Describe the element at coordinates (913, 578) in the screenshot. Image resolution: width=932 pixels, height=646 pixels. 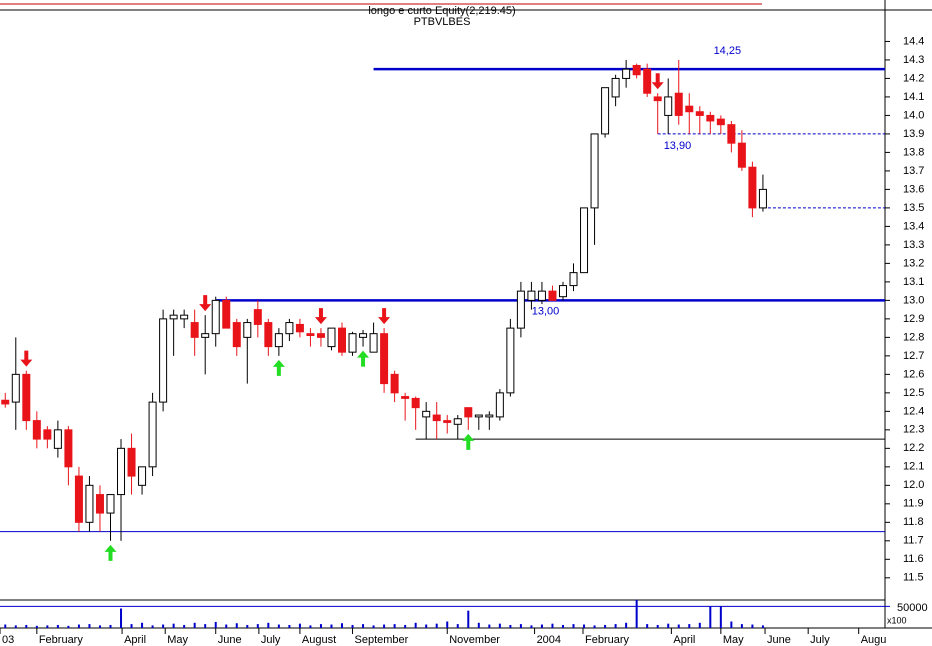
I see `y-tick-label: 11.5` at that location.